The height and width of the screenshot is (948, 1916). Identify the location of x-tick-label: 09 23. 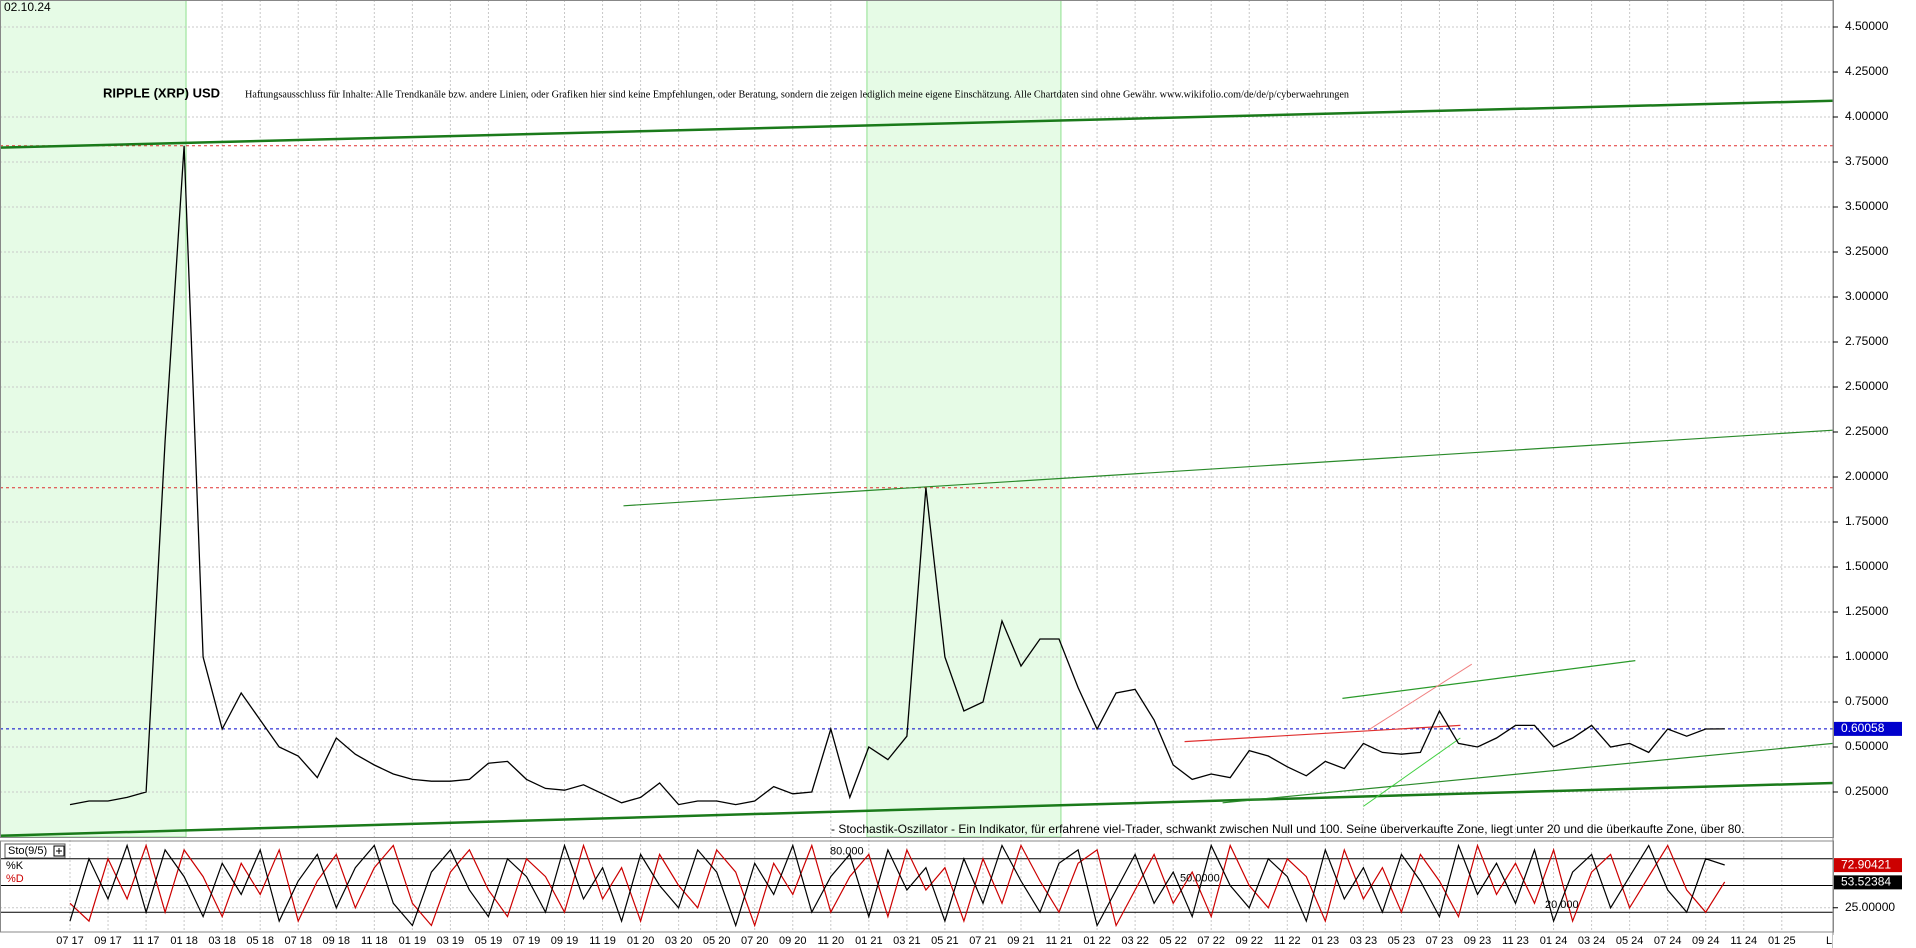
(1478, 941).